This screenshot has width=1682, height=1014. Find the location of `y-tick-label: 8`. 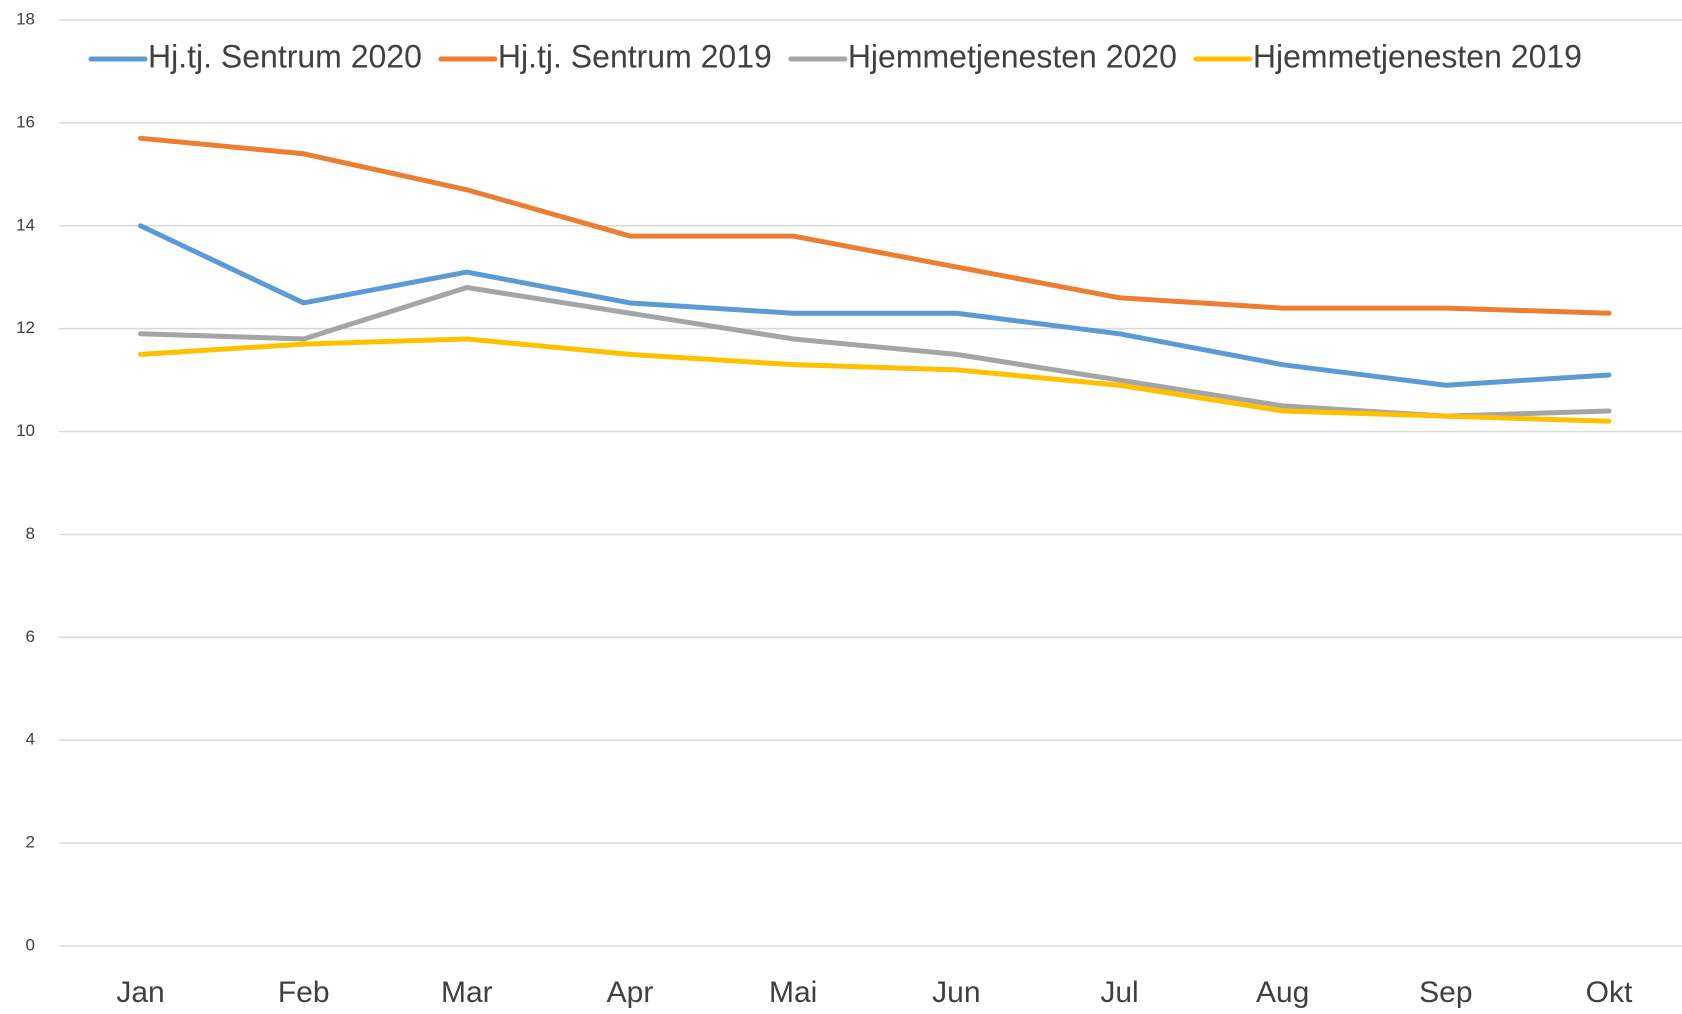

y-tick-label: 8 is located at coordinates (30, 533).